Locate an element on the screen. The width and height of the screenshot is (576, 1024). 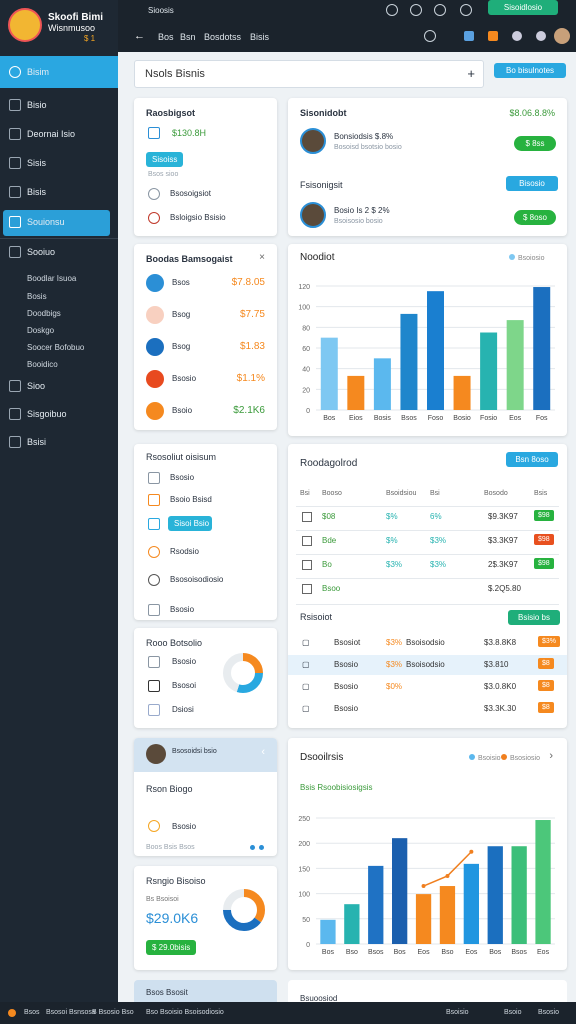
nav-link: Bisis is located at coordinates (260, 37).